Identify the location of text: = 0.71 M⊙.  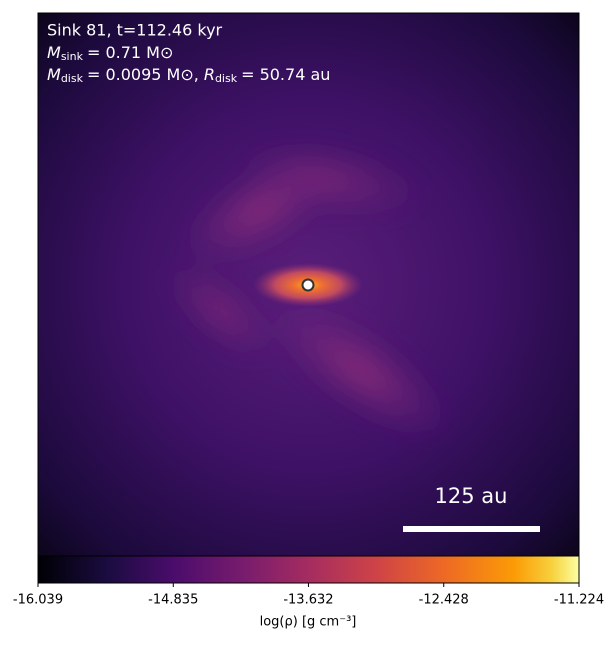
(130, 52).